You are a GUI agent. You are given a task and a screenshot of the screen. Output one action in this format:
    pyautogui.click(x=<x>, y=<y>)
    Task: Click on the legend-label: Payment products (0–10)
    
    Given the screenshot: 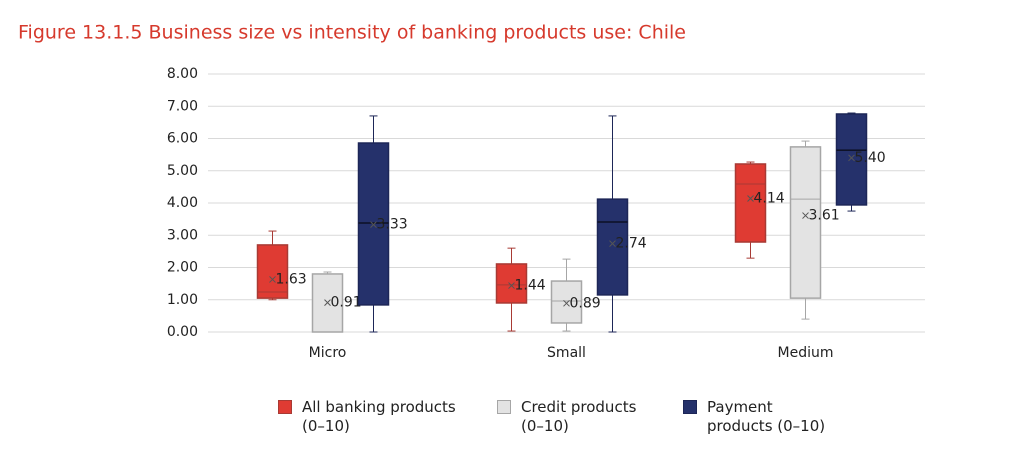 What is the action you would take?
    pyautogui.click(x=766, y=416)
    